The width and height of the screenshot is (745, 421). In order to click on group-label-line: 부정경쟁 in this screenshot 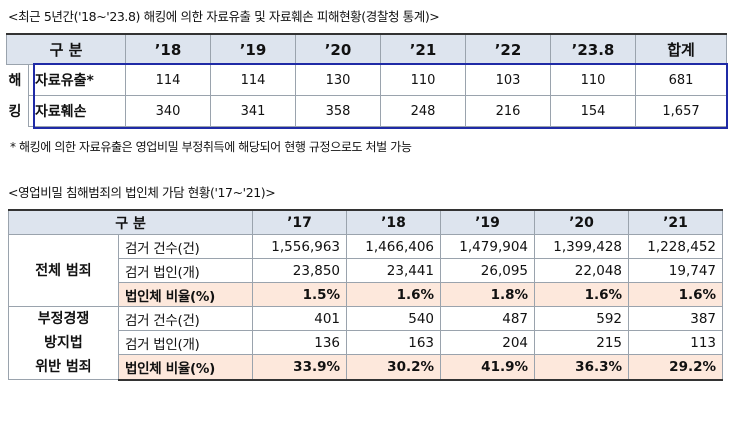, I will do `click(63, 319)`.